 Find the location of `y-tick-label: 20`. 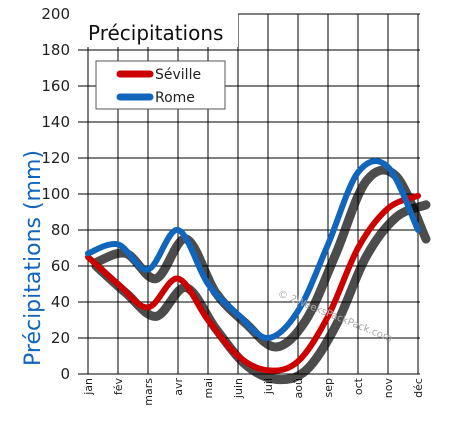

y-tick-label: 20 is located at coordinates (60, 338).